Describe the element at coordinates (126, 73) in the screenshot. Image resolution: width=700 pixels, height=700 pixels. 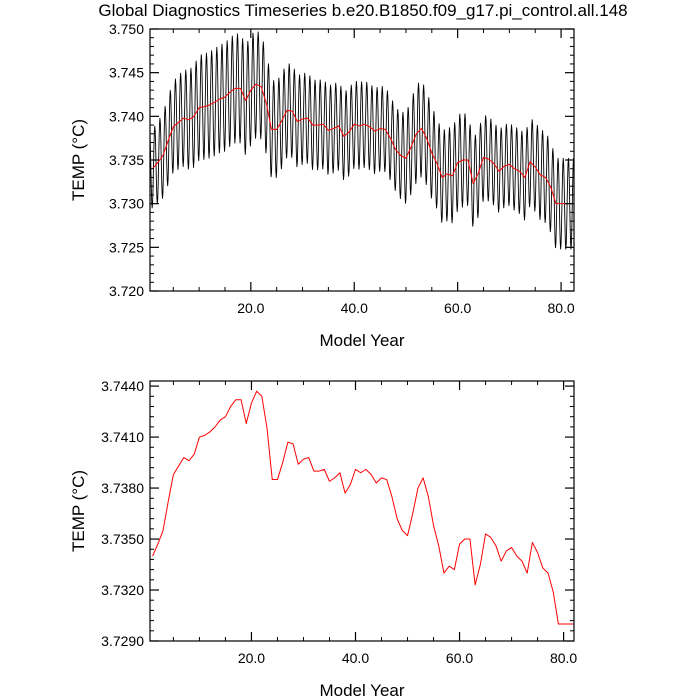
I see `y-tick-label: 3.745` at that location.